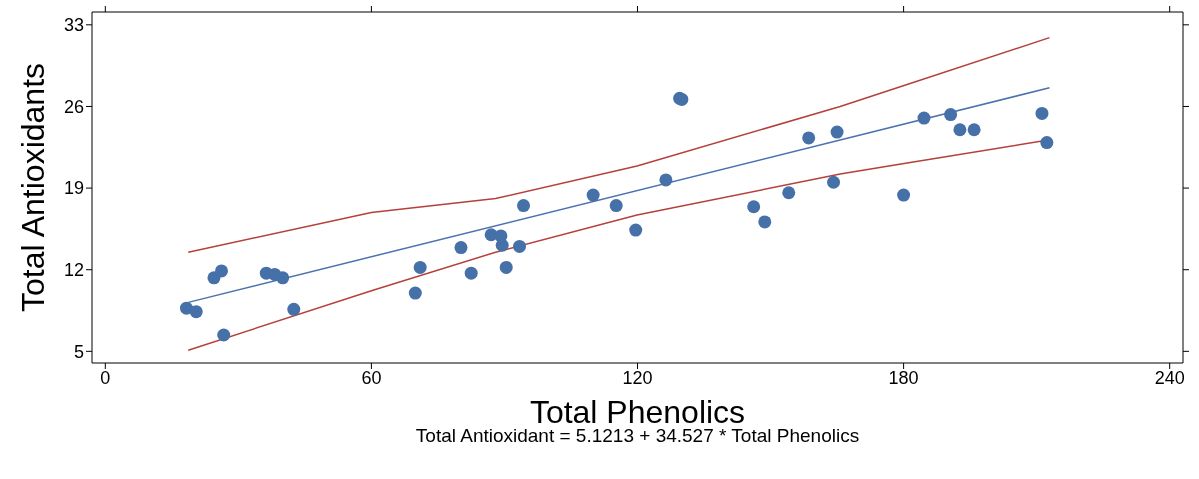 Image resolution: width=1199 pixels, height=479 pixels. I want to click on y-tick-label: 5, so click(78, 351).